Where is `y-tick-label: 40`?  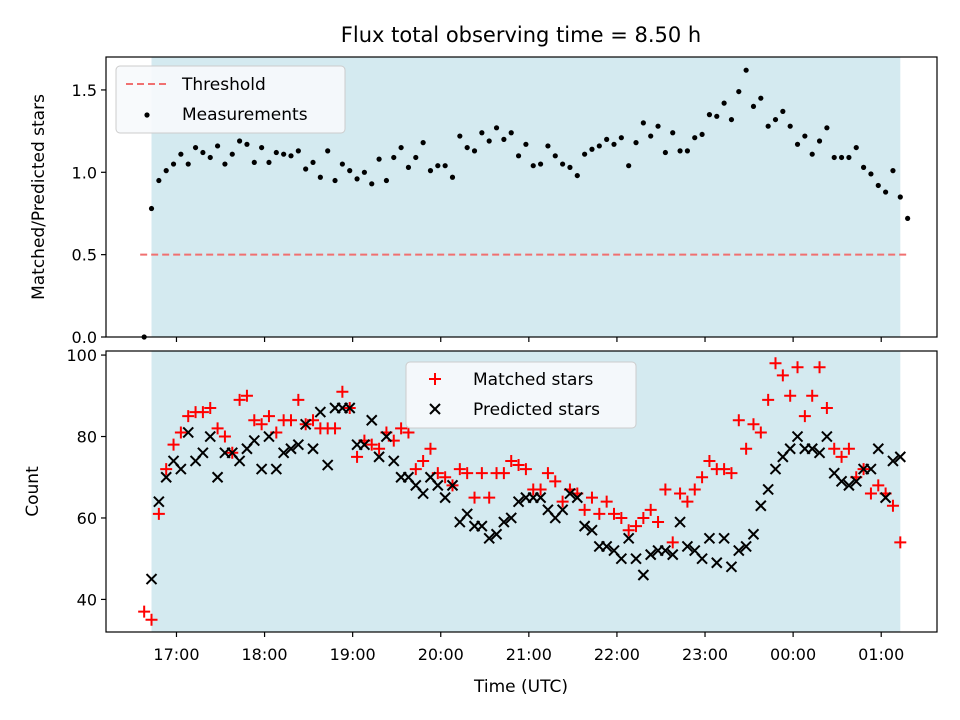 y-tick-label: 40 is located at coordinates (87, 599).